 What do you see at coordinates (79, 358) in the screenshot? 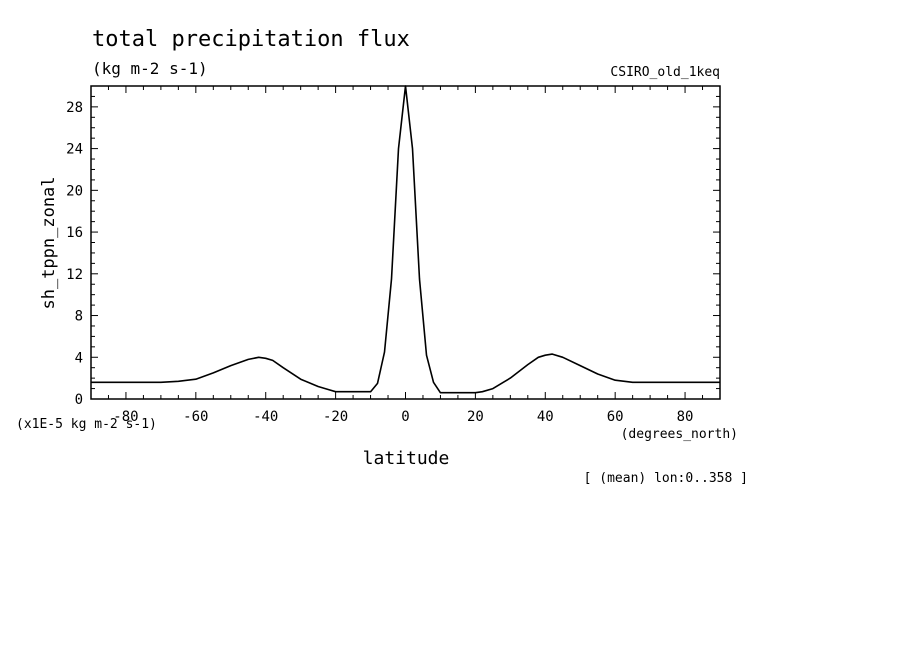
I see `y-tick-label: 4` at bounding box center [79, 358].